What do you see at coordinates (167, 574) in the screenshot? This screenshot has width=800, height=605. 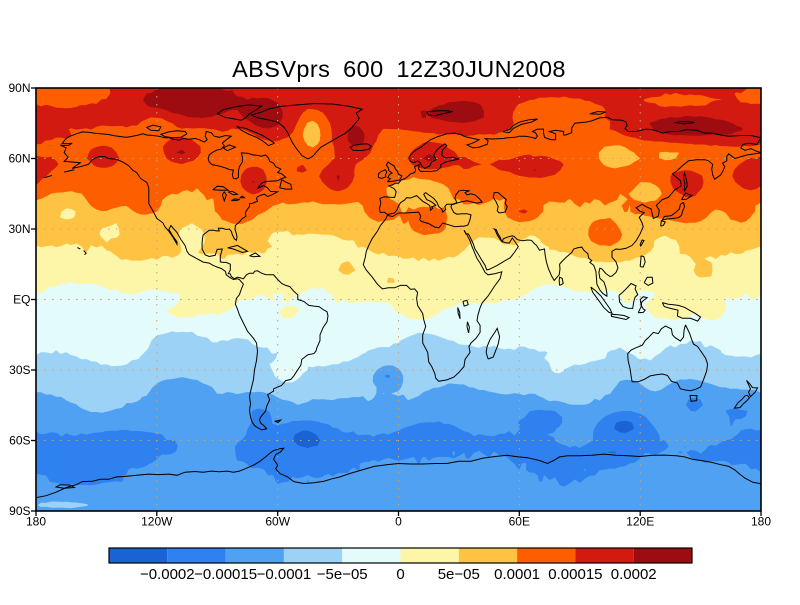 I see `svg-text: −0.0002` at bounding box center [167, 574].